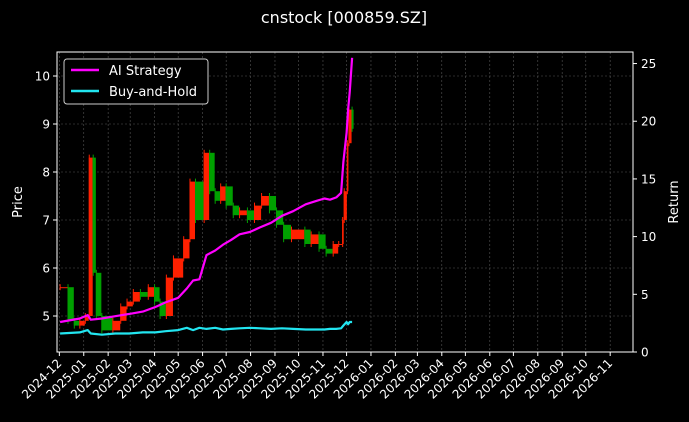 The width and height of the screenshot is (689, 422). What do you see at coordinates (648, 122) in the screenshot?
I see `y-right-tick-label: 20` at bounding box center [648, 122].